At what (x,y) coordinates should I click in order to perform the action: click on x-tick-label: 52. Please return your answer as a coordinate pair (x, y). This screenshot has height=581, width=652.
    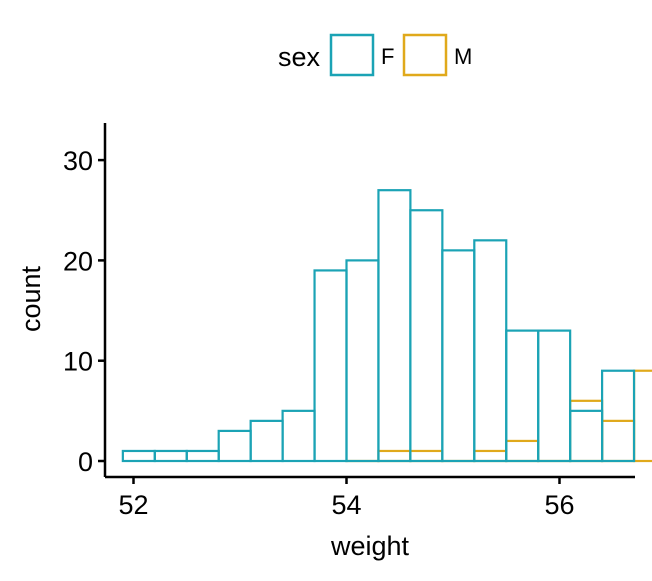
    Looking at the image, I should click on (133, 505).